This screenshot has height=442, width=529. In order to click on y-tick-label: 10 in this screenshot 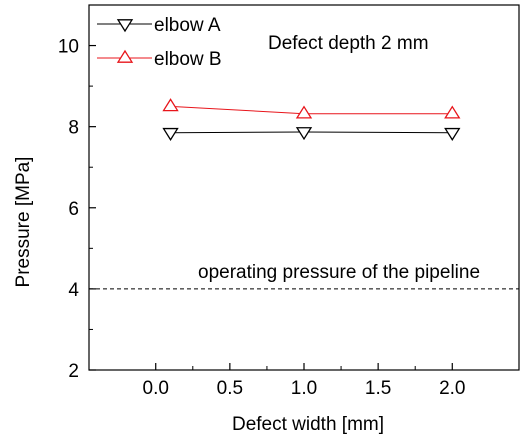, I will do `click(68, 47)`.